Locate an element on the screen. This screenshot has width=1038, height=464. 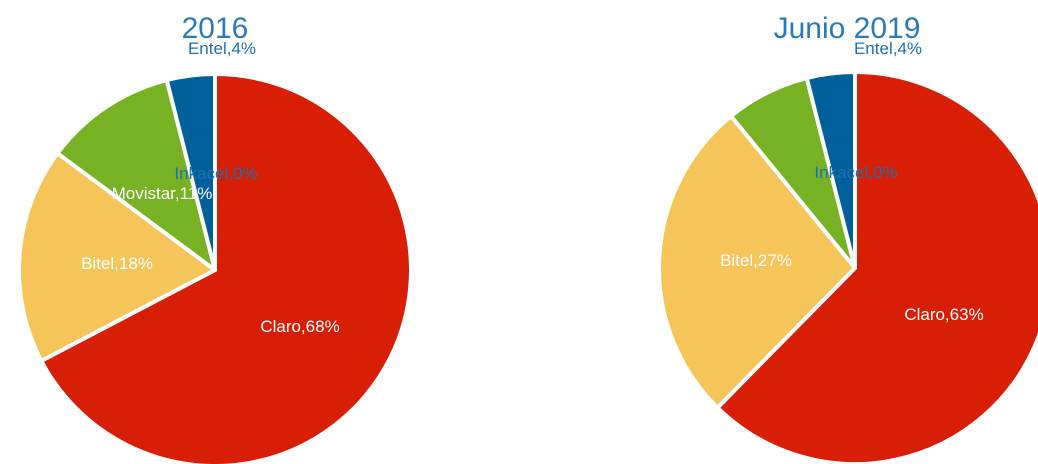
slice-movistar-2016 is located at coordinates (136, 175).